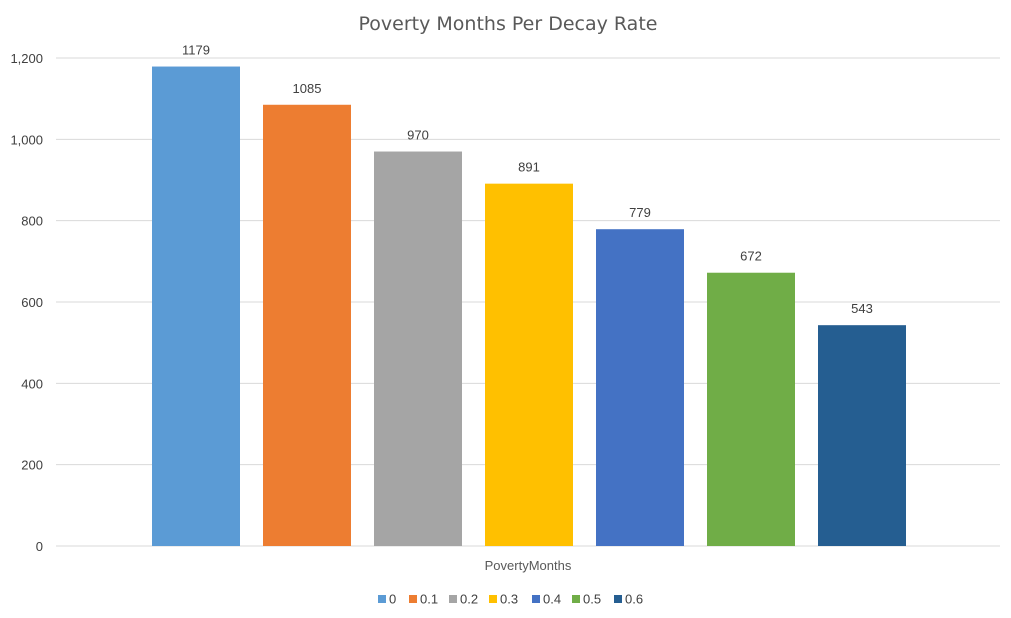 The width and height of the screenshot is (1011, 618). I want to click on y-tick-label: 1,200, so click(26, 58).